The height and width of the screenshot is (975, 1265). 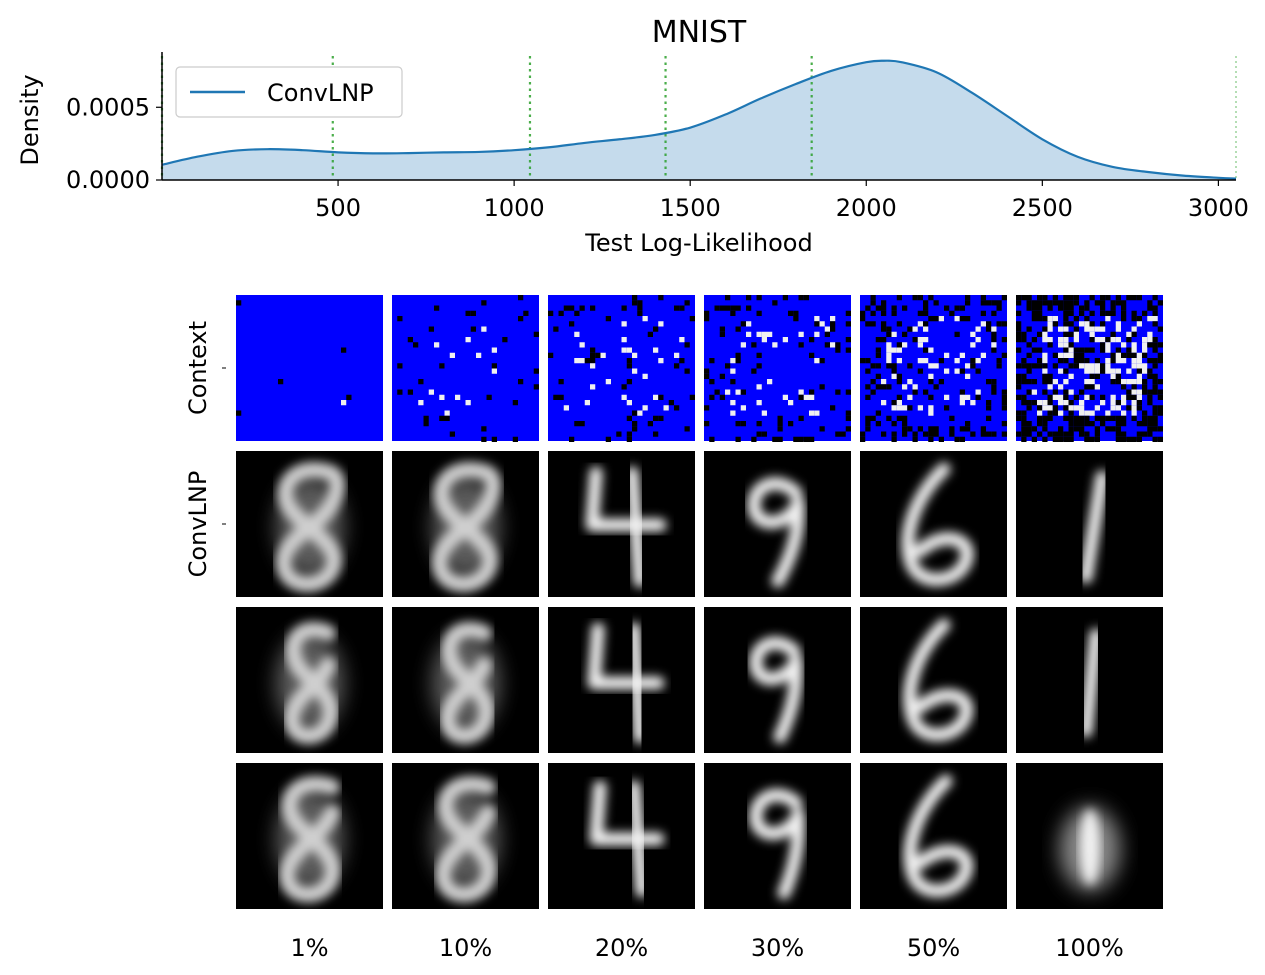 I want to click on chart-title: MNIST, so click(x=699, y=32).